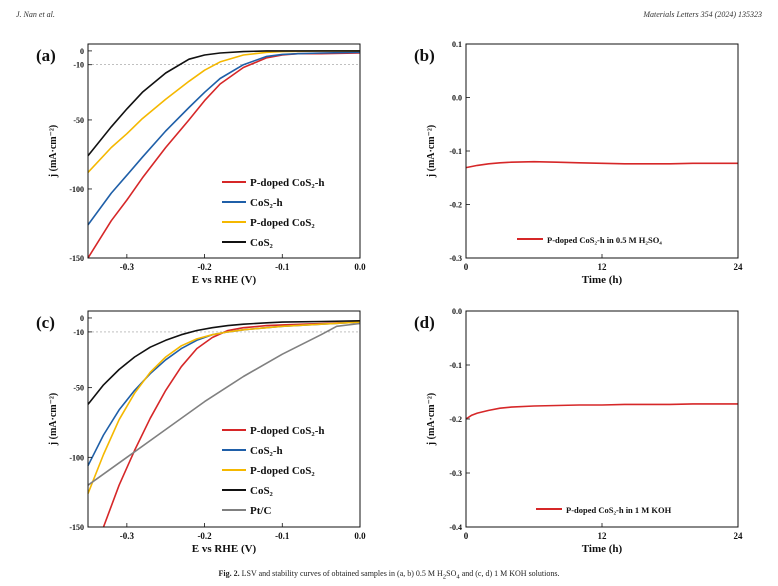 The image size is (778, 586). Describe the element at coordinates (45, 322) in the screenshot. I see `panel-label: (c)` at that location.